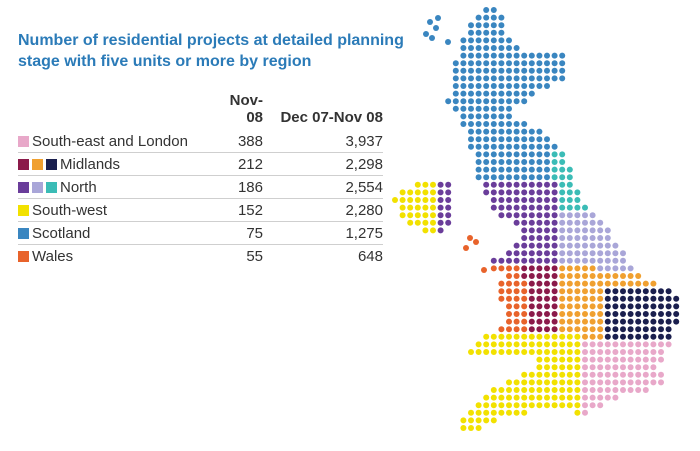 The width and height of the screenshot is (700, 451). What do you see at coordinates (165, 61) in the screenshot?
I see `chart-title-line-2: stage with five units or more by region` at bounding box center [165, 61].